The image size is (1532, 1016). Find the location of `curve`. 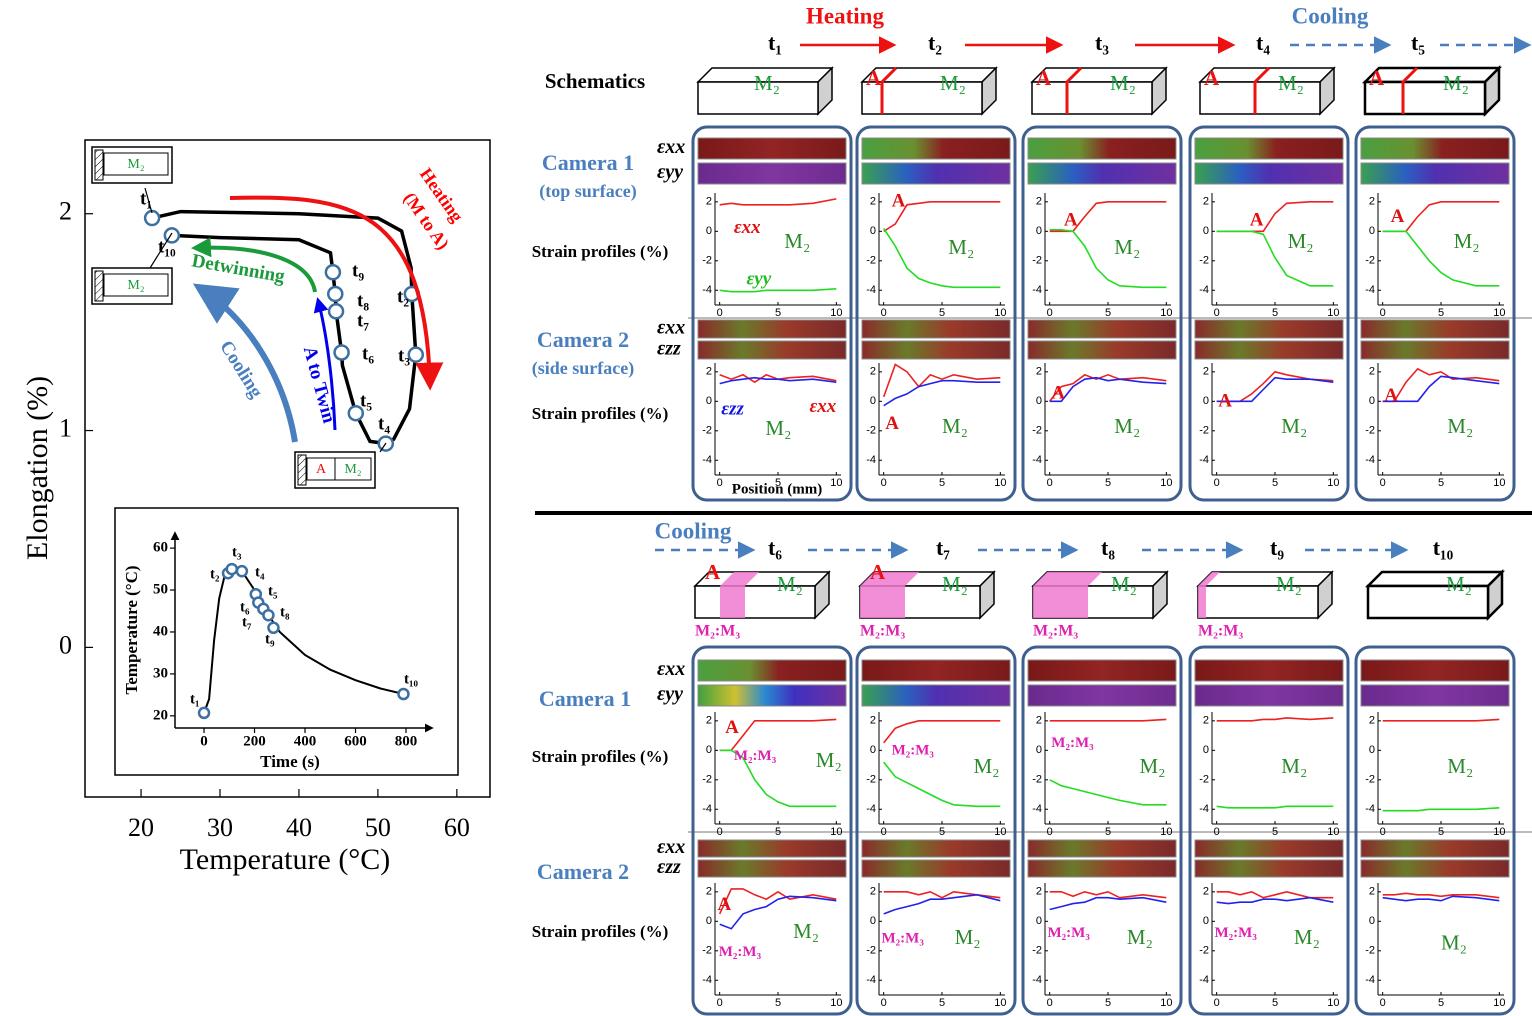

curve is located at coordinates (303, 641).